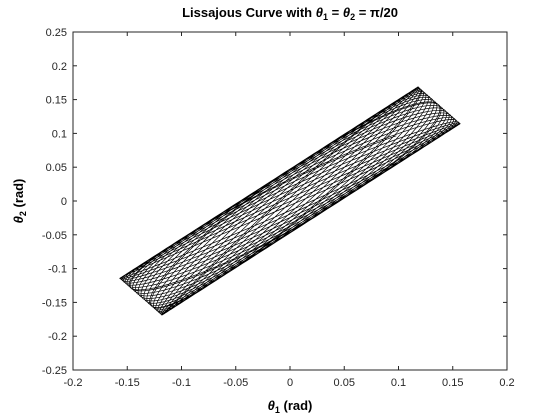  I want to click on title-theta-2: θ, so click(346, 12).